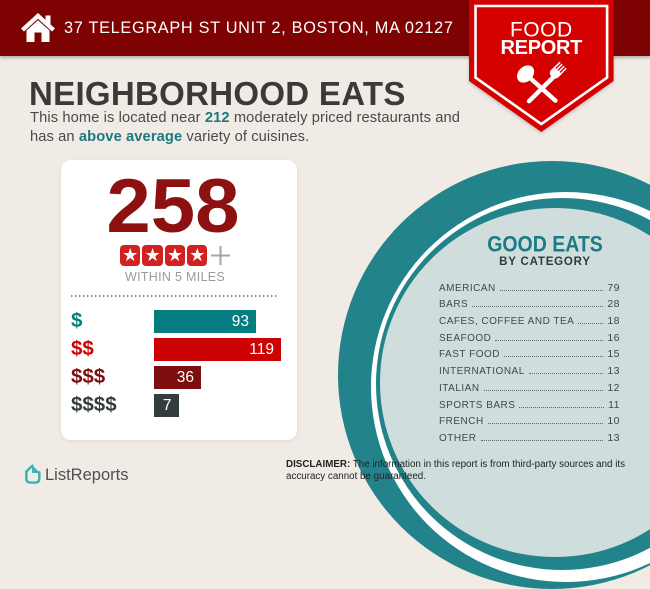 Image resolution: width=650 pixels, height=589 pixels. What do you see at coordinates (542, 48) in the screenshot?
I see `svg-text: REPORT` at bounding box center [542, 48].